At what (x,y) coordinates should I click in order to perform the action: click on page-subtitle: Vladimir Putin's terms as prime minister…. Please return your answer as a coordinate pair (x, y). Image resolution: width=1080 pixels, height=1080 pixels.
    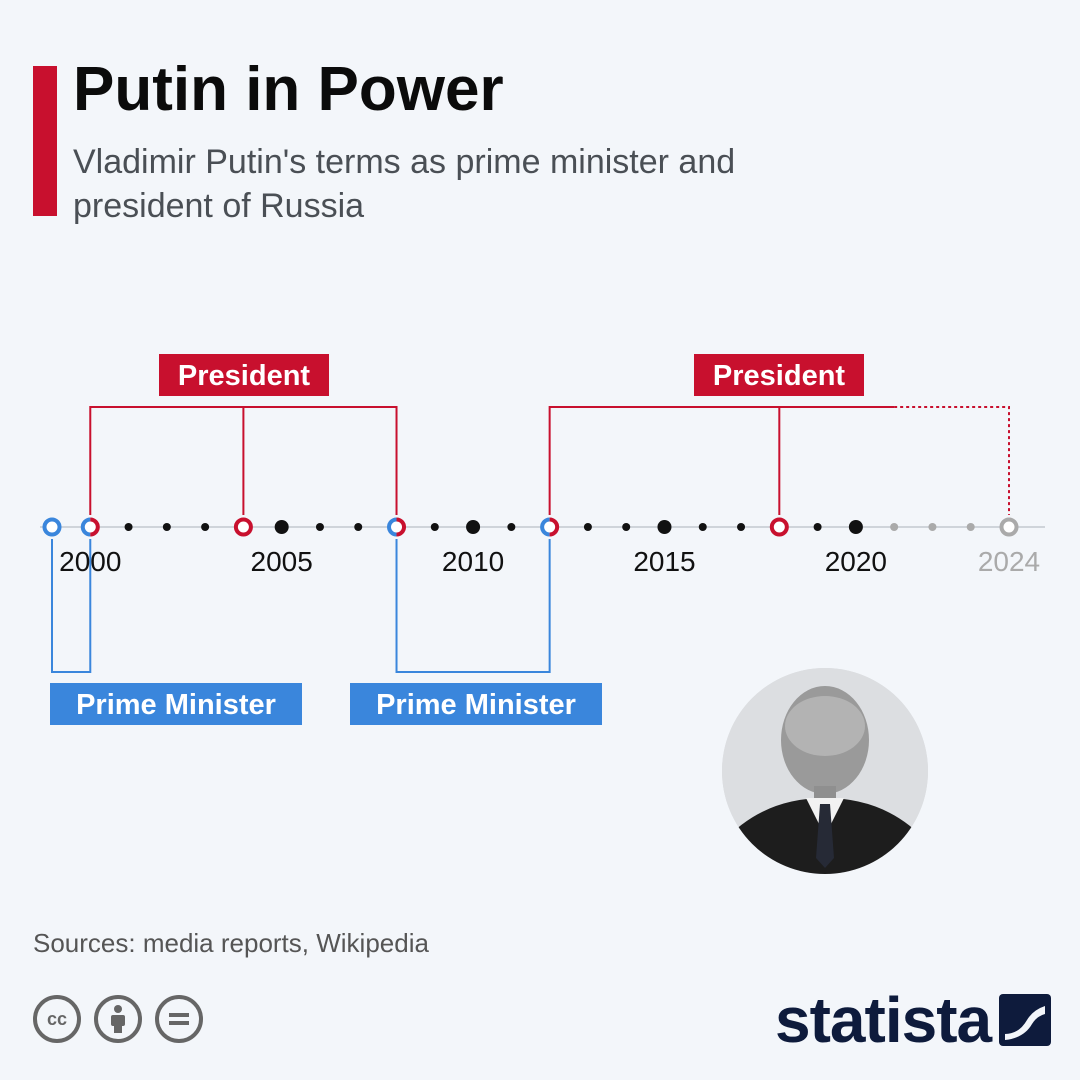
    Looking at the image, I should click on (404, 184).